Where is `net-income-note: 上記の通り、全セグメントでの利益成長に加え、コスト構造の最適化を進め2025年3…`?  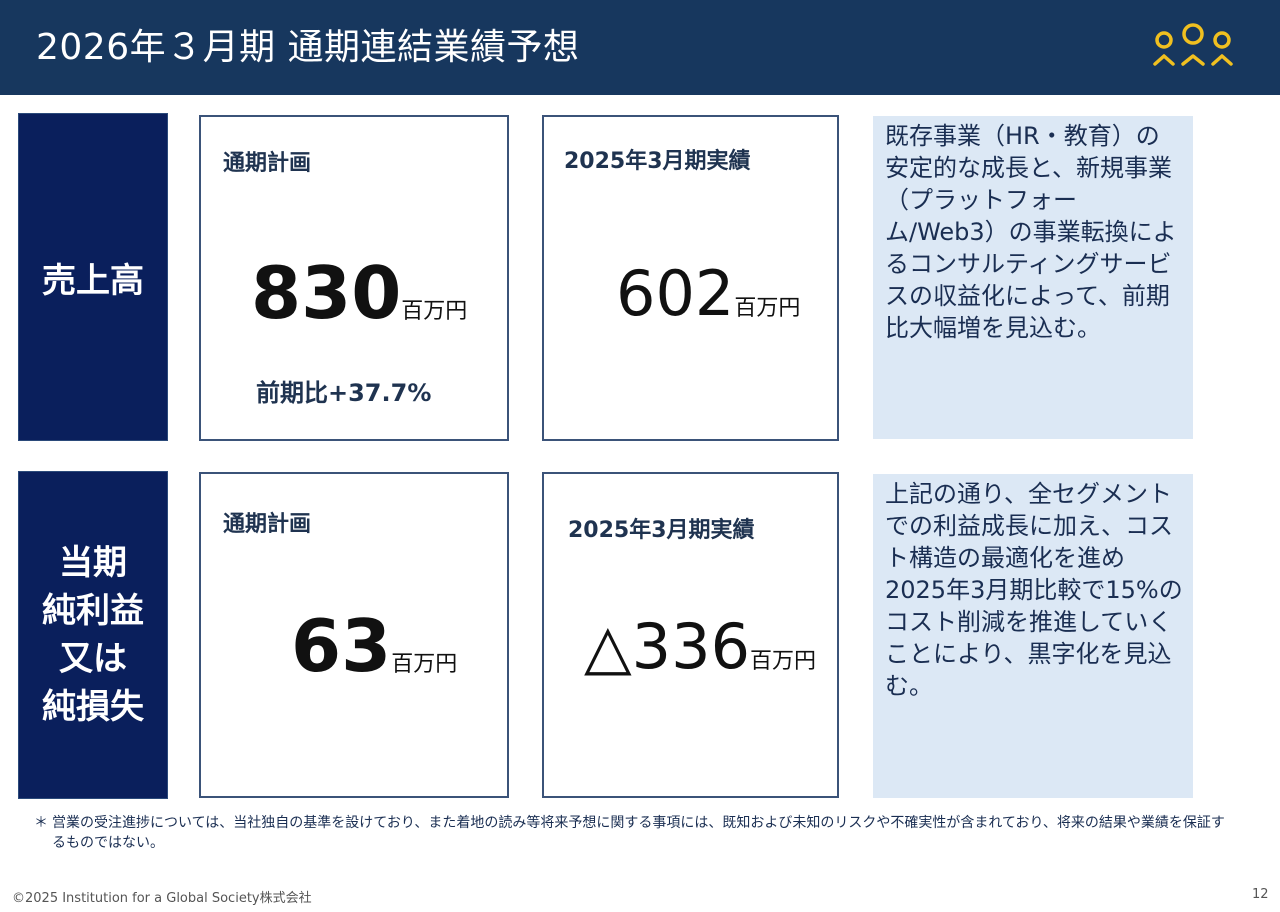 net-income-note: 上記の通り、全セグメントでの利益成長に加え、コスト構造の最適化を進め2025年3… is located at coordinates (1033, 636).